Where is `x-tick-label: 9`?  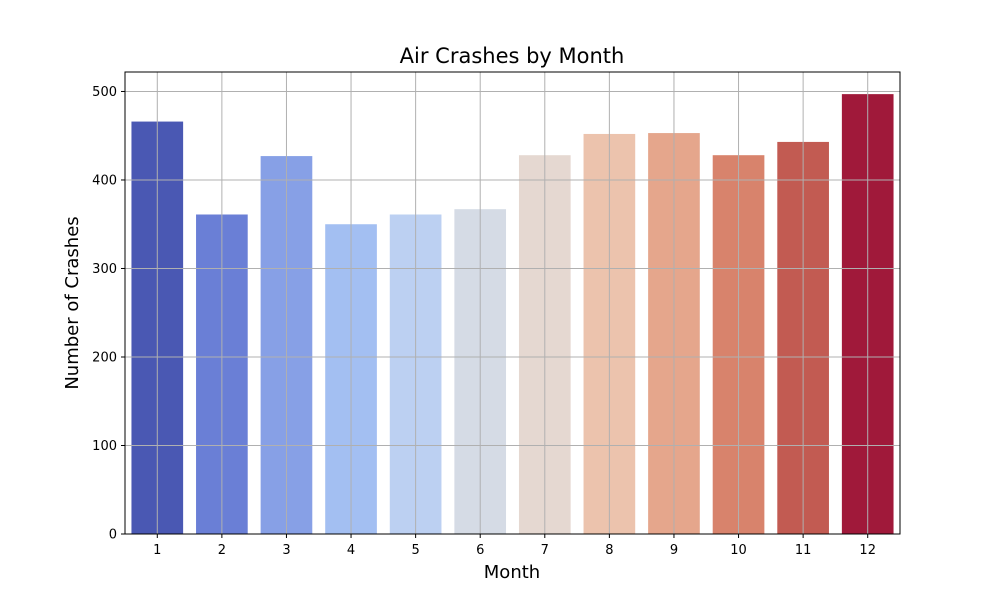
x-tick-label: 9 is located at coordinates (674, 550).